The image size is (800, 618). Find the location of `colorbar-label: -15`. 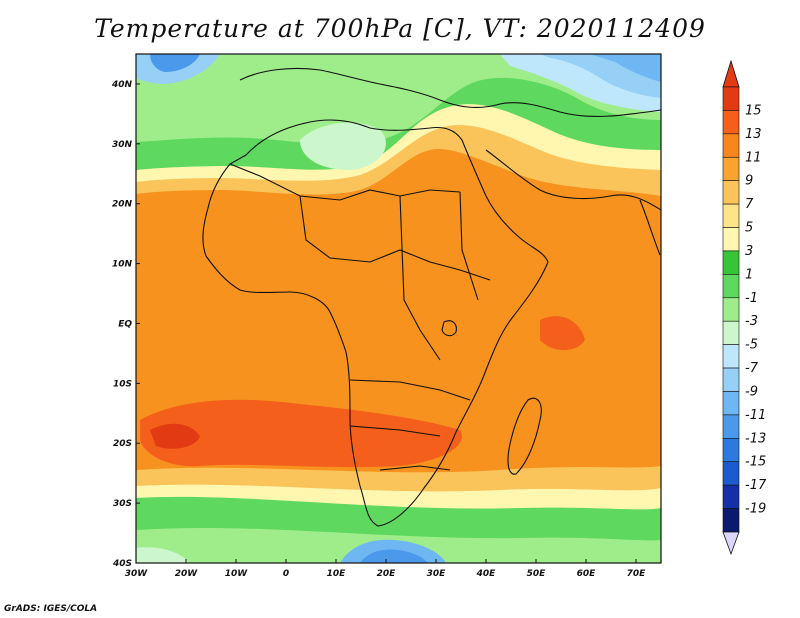

colorbar-label: -15 is located at coordinates (755, 462).